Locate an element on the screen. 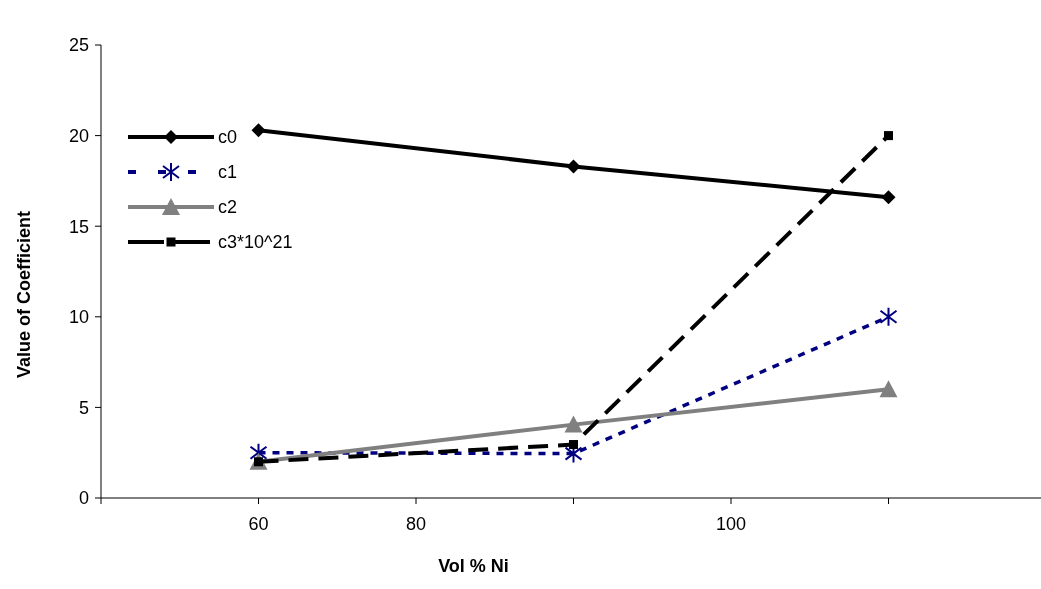  x-axis-title: Vol % Ni is located at coordinates (473, 566).